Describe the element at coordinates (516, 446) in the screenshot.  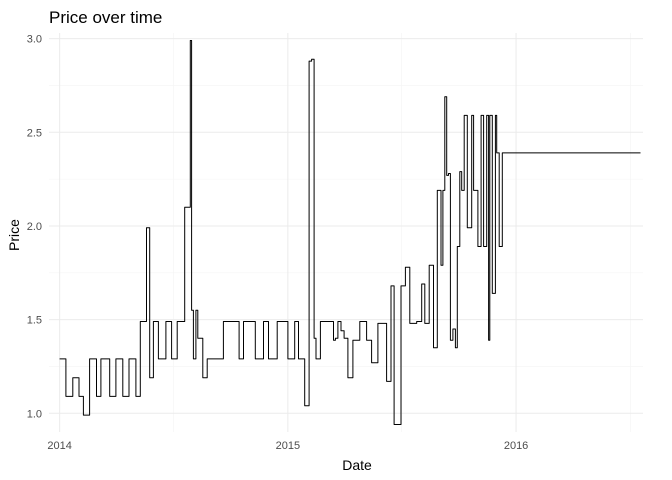
I see `x-tick-label: 2016` at that location.